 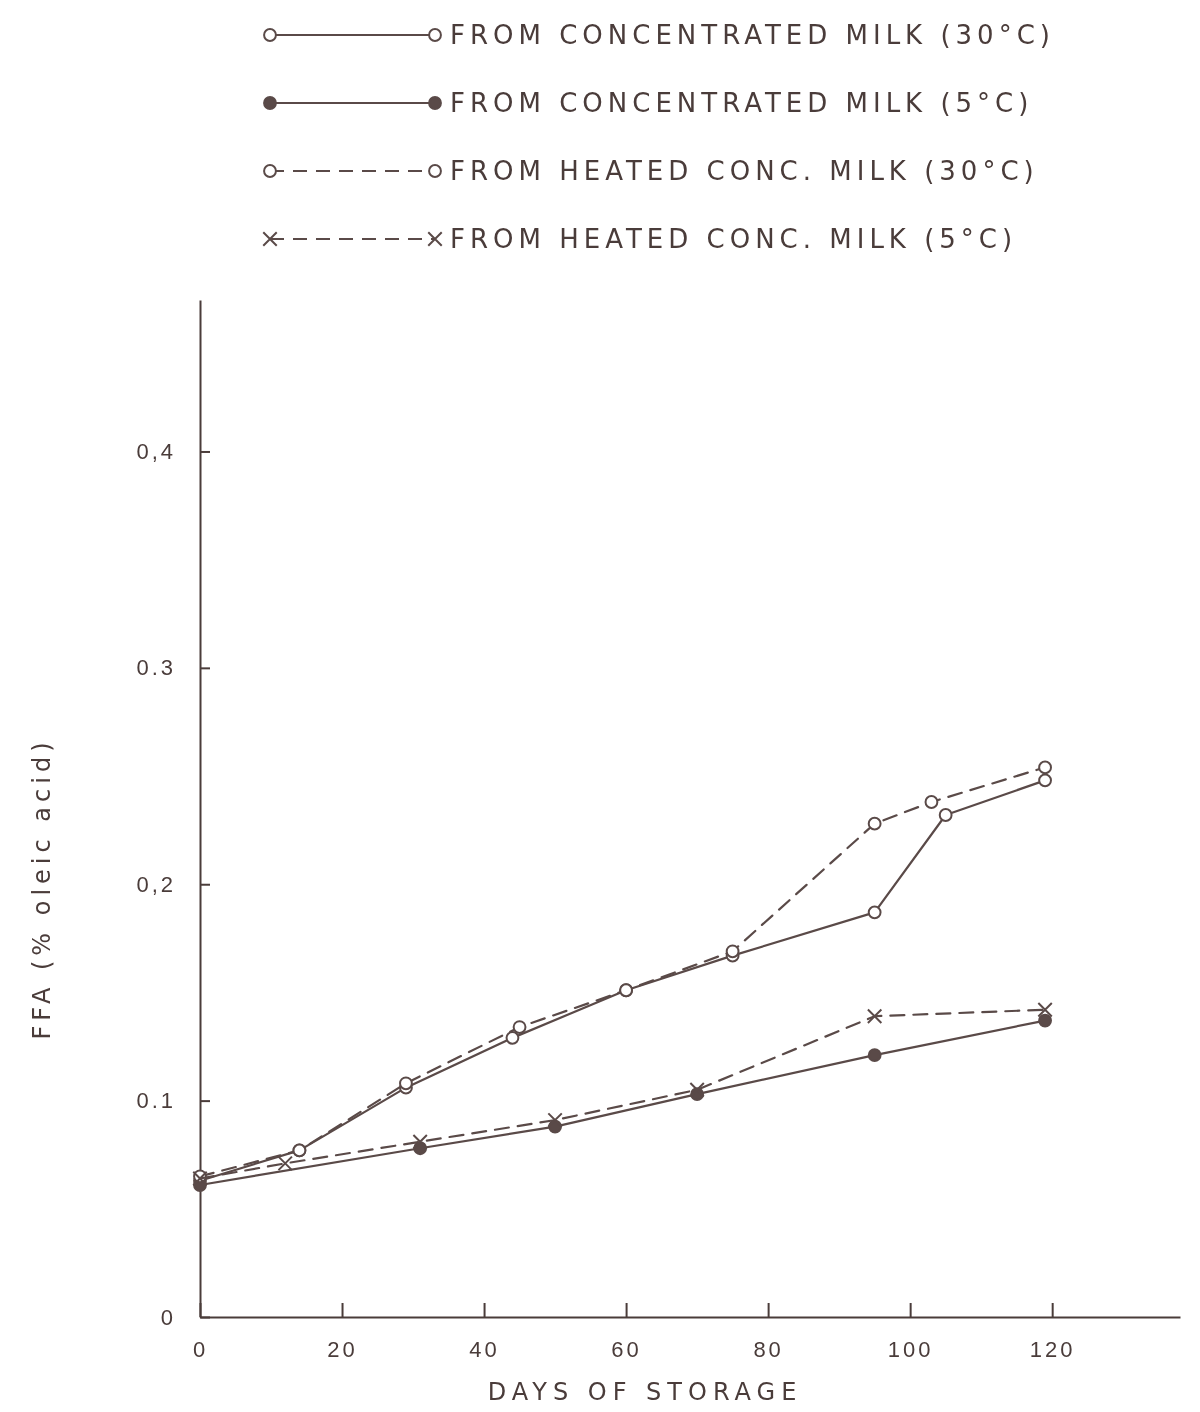 I want to click on x-tick-label: 0, so click(x=200, y=1349).